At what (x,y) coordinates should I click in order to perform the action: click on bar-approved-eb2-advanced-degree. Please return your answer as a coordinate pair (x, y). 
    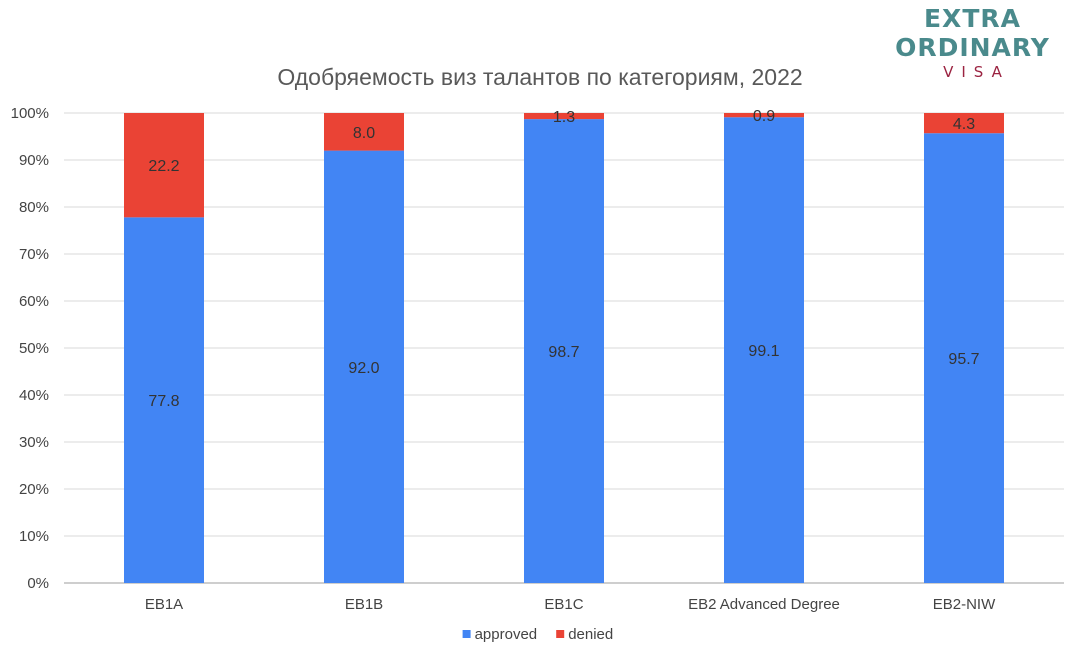
    Looking at the image, I should click on (764, 350).